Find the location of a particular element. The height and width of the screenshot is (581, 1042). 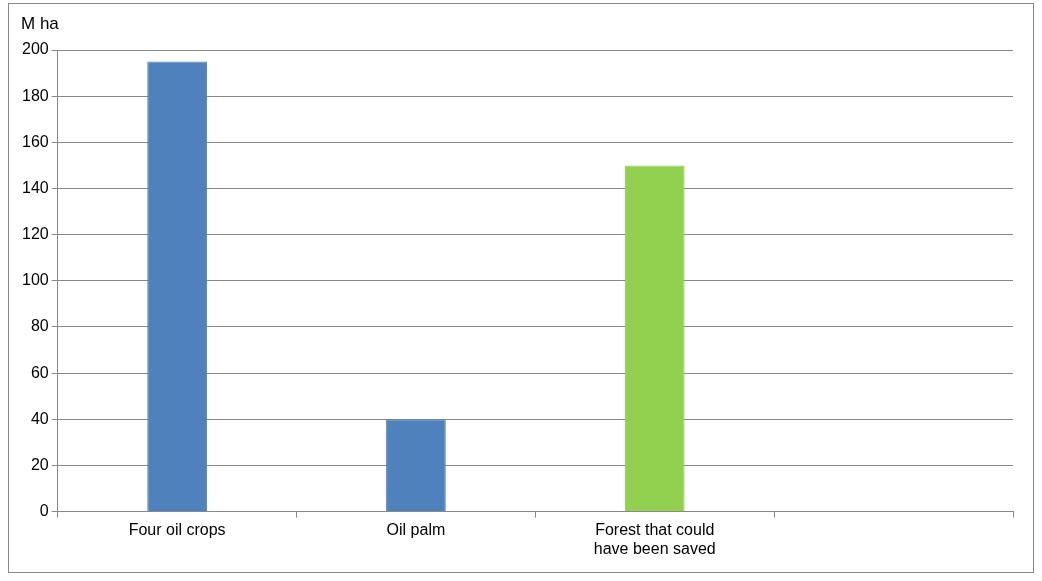

y-tick-label: 160 is located at coordinates (35, 141).